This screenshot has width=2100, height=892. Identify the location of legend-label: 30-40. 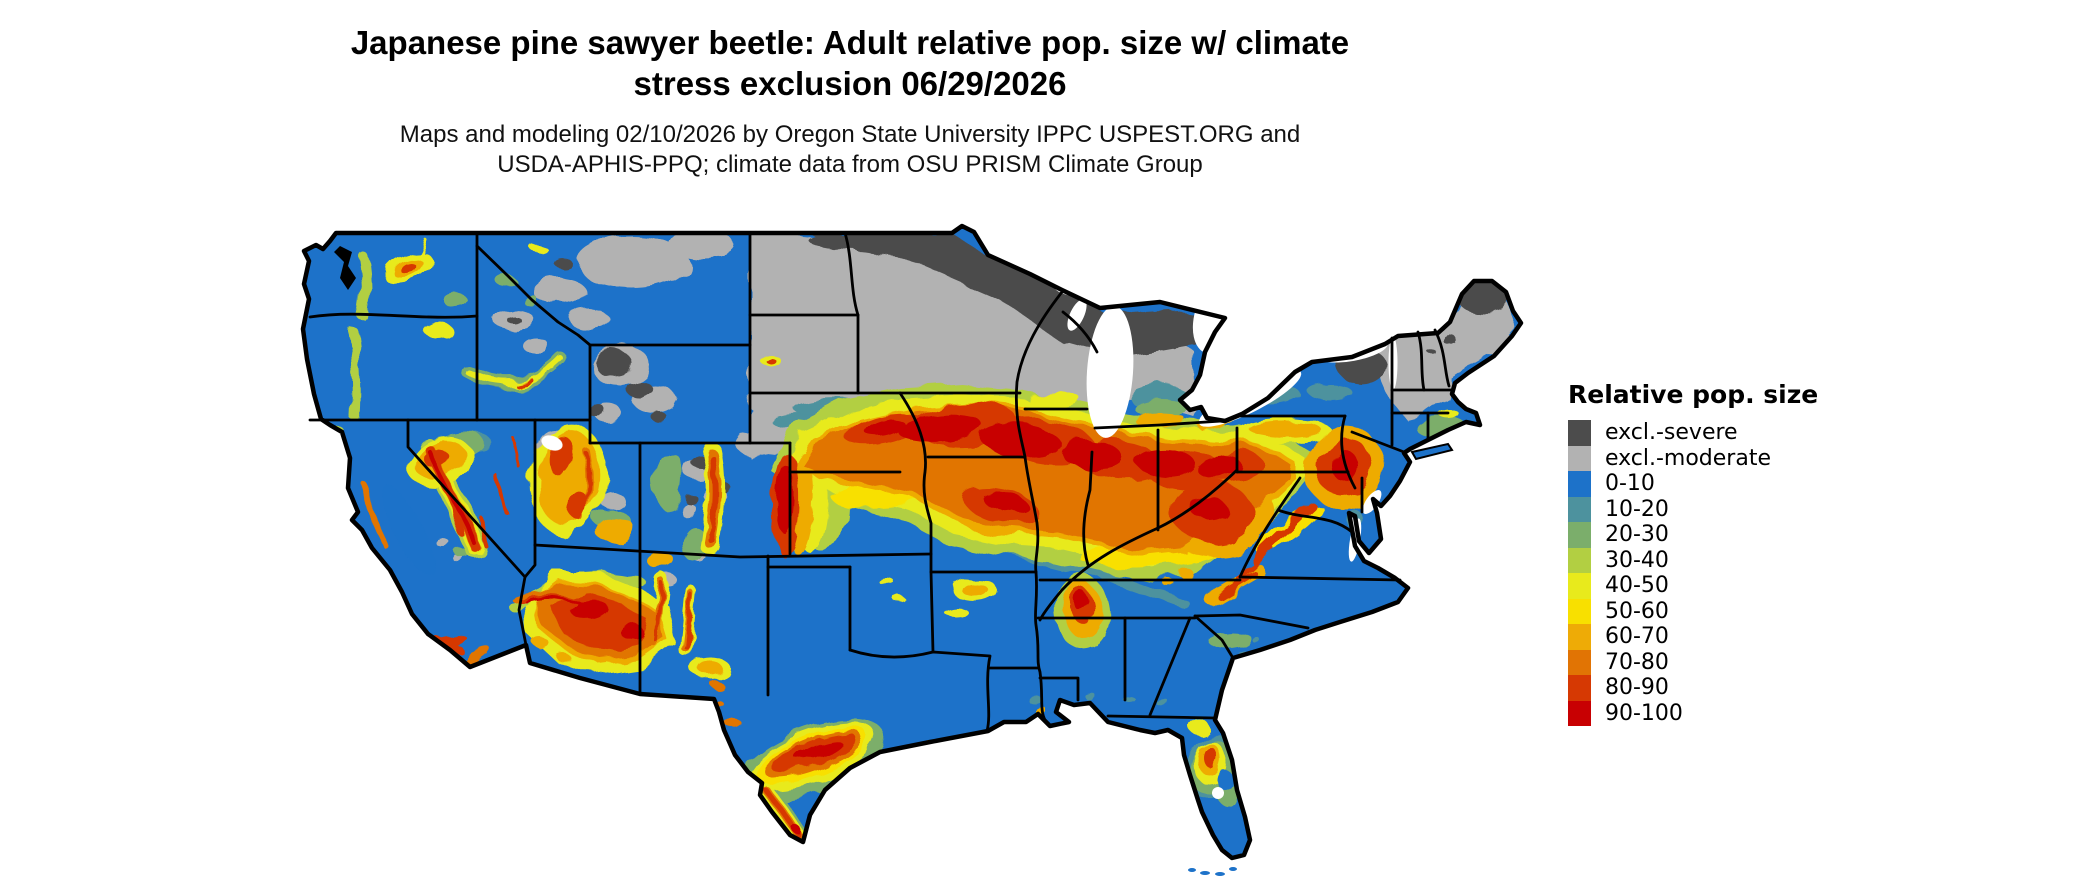
(1637, 560).